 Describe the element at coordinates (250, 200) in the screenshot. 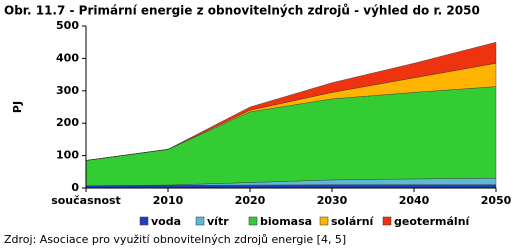

I see `x-tick-label: 2020` at that location.